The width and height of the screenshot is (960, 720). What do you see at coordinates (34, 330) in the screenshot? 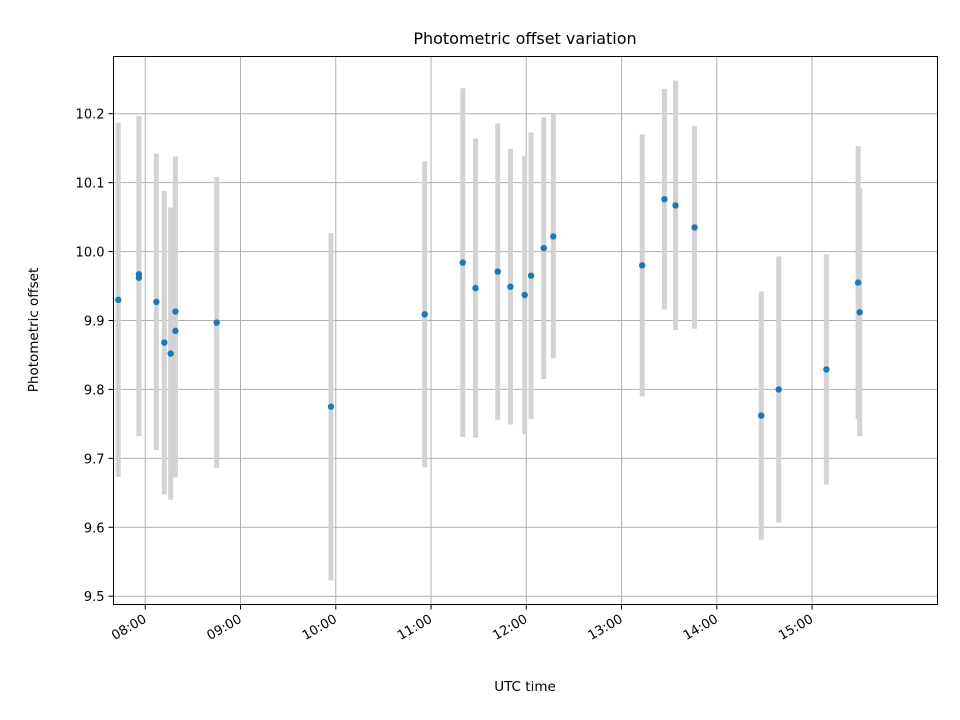
I see `y-axis-label: Photometric offset` at bounding box center [34, 330].